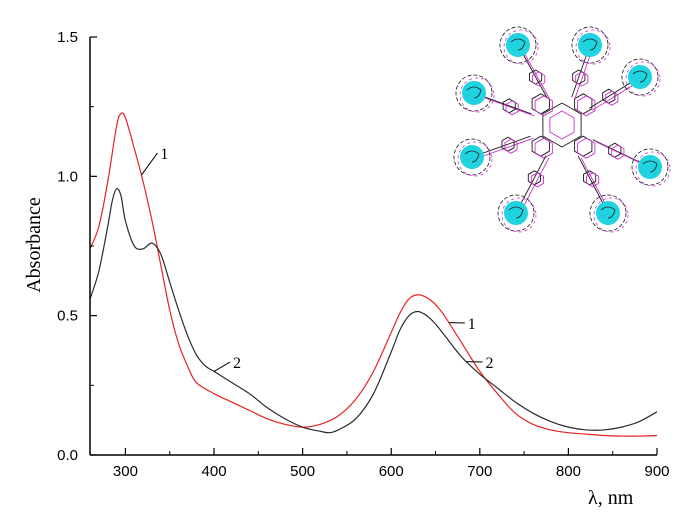  Describe the element at coordinates (656, 471) in the screenshot. I see `x-tick-label: 900` at that location.